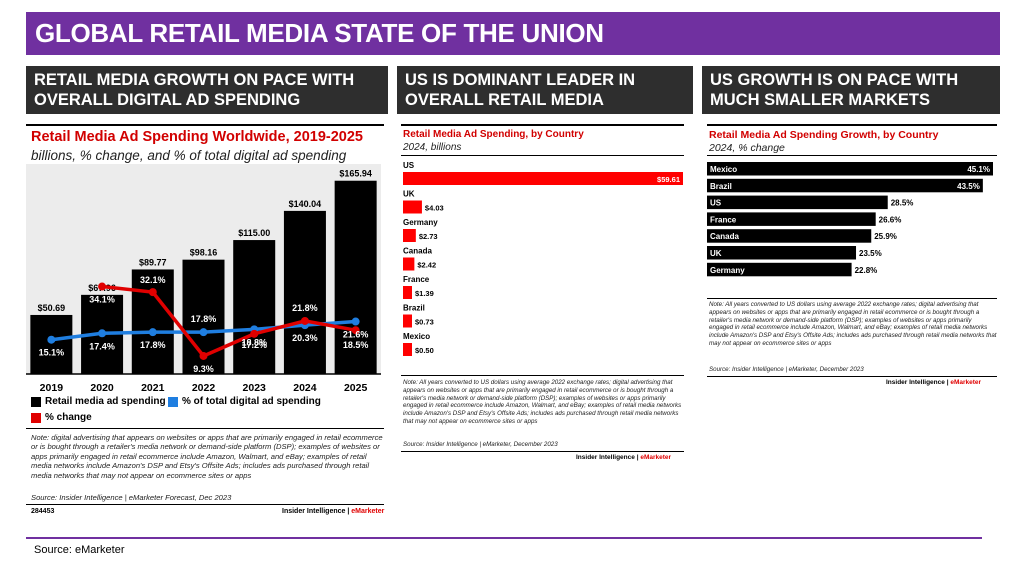  I want to click on chart-3-subtitle: 2024, % change, so click(747, 148).